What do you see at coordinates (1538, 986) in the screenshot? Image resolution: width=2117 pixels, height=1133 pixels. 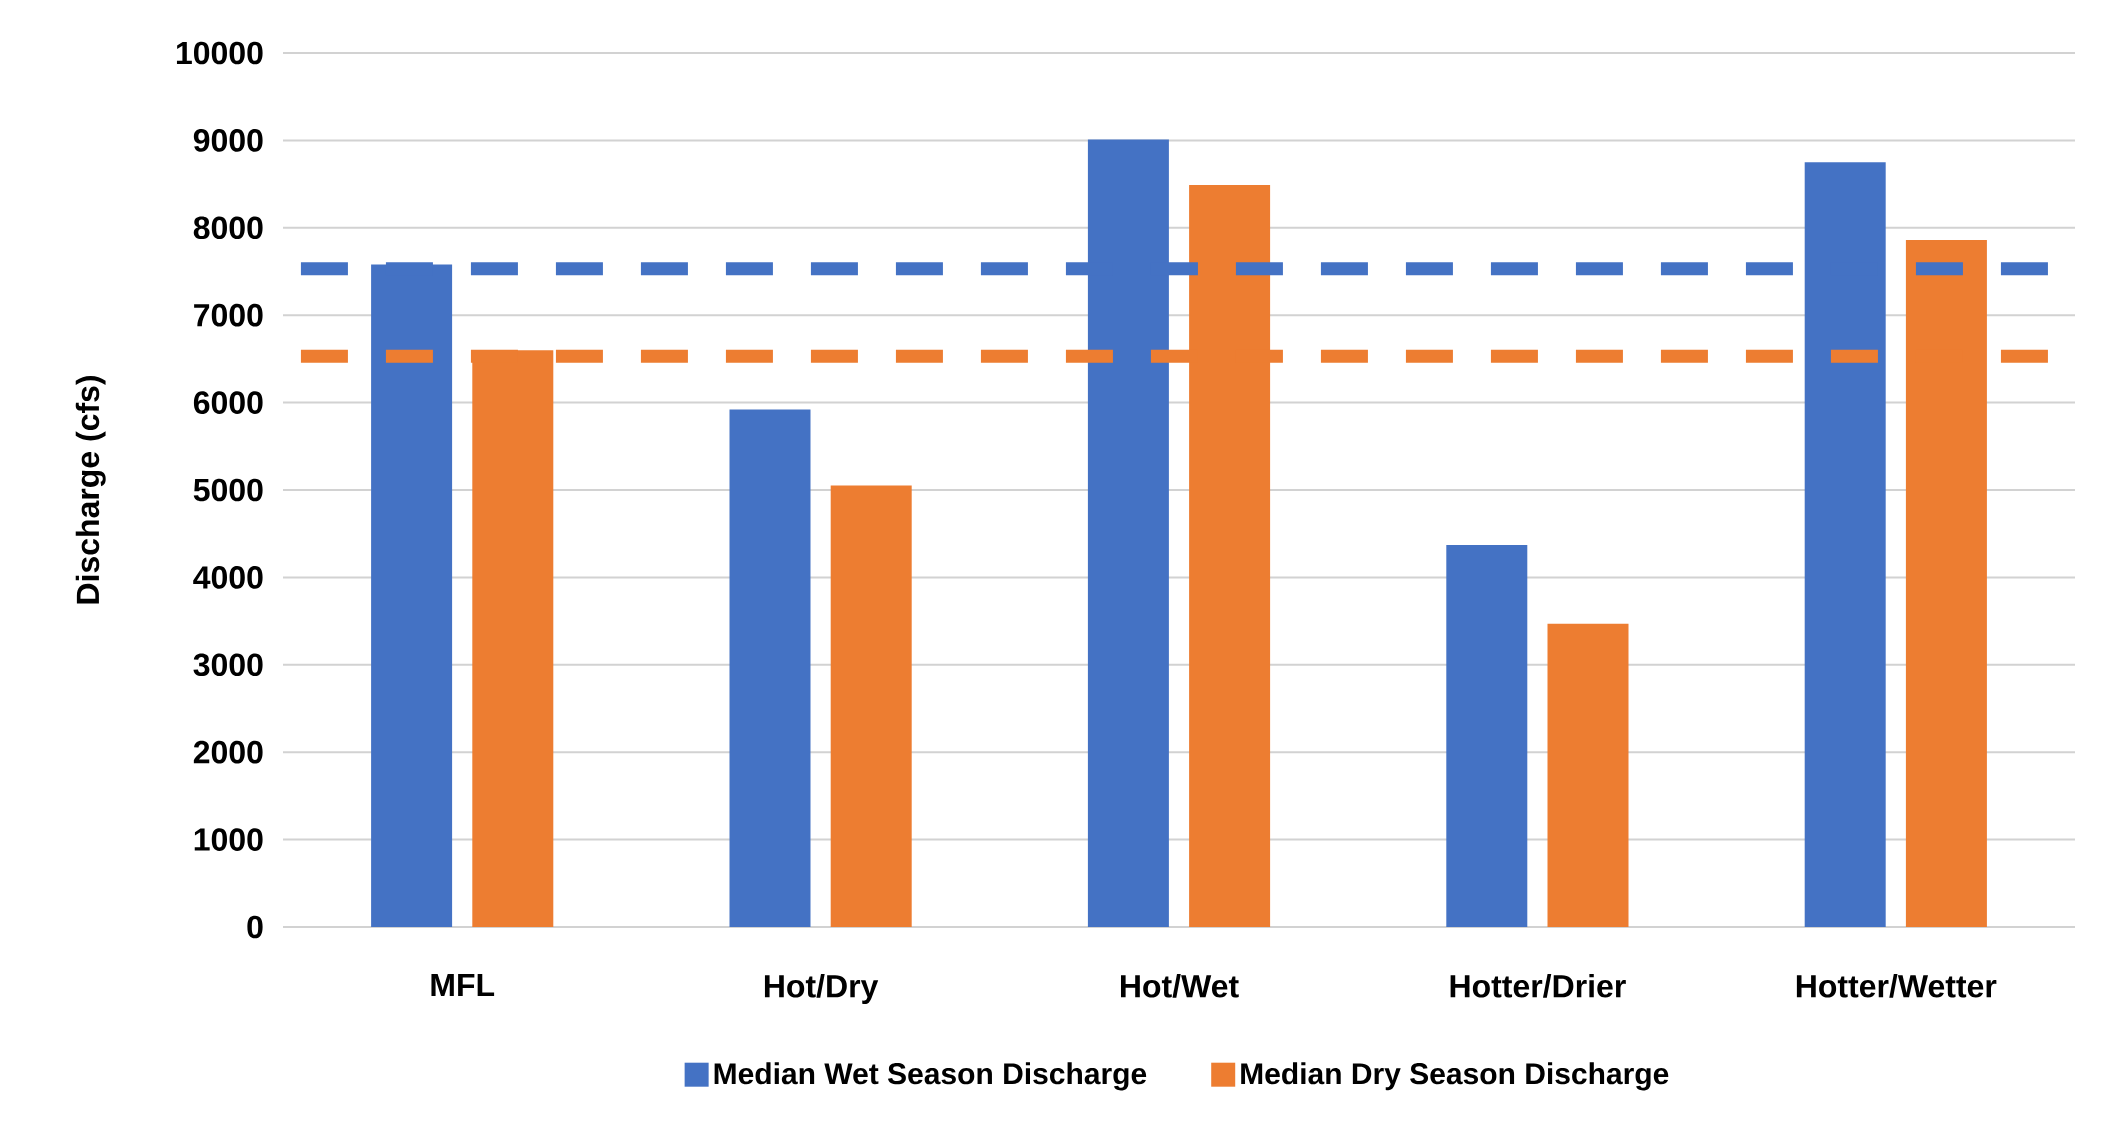 I see `x-tick-label: Hotter/Drier` at bounding box center [1538, 986].